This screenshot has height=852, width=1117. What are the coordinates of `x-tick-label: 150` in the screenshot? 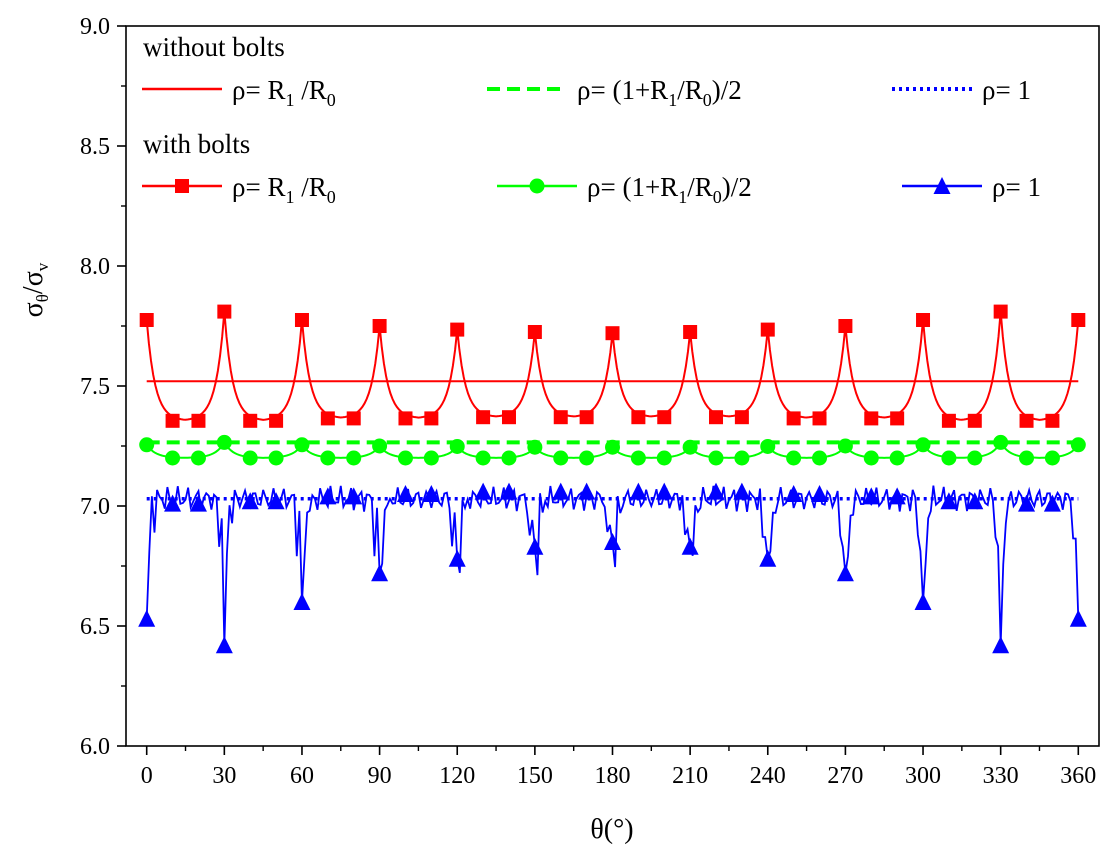 It's located at (535, 776).